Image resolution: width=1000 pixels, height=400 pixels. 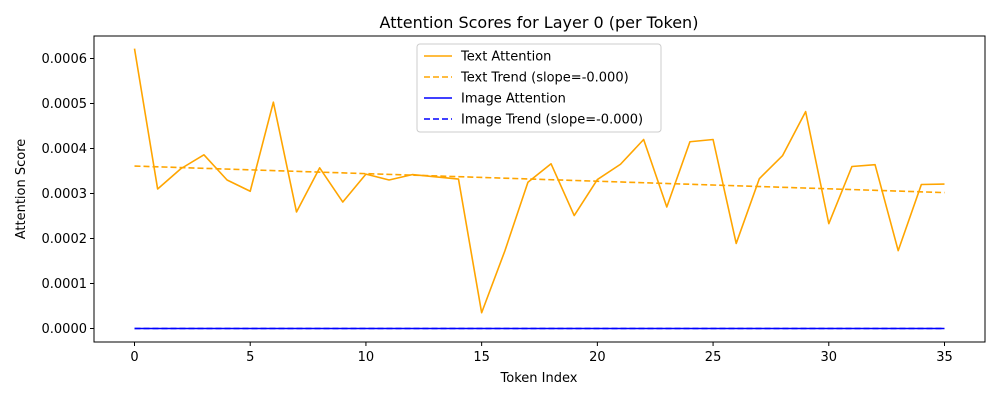 What do you see at coordinates (134, 357) in the screenshot?
I see `x-tick-label: 0` at bounding box center [134, 357].